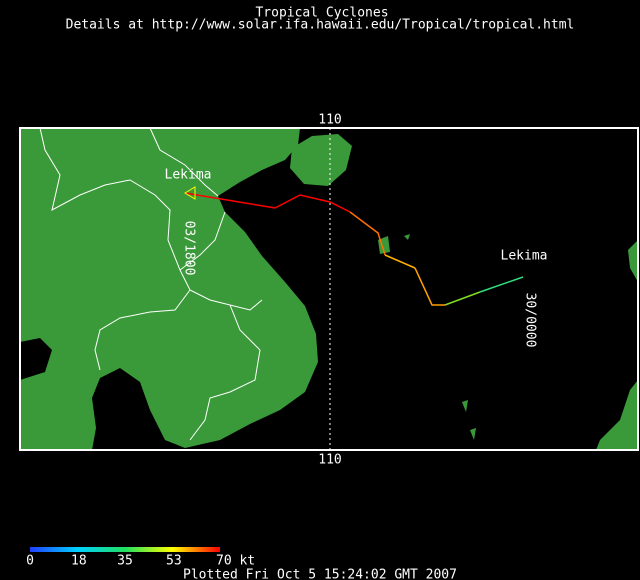  What do you see at coordinates (140, 558) in the screenshot?
I see `colorbar: 0 18 35 53 70 kt` at bounding box center [140, 558].